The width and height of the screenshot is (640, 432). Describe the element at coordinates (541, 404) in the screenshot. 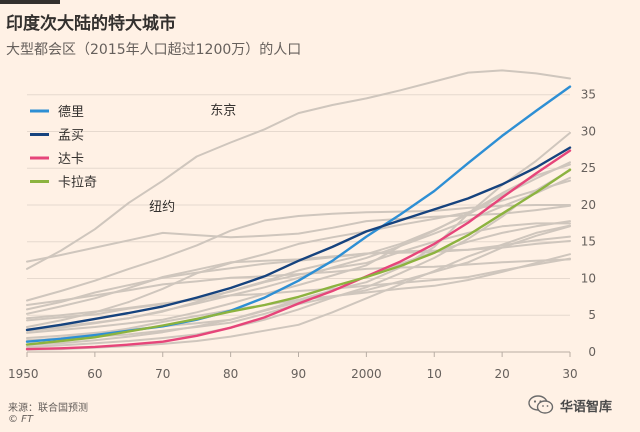

I see `wechat-icon` at that location.